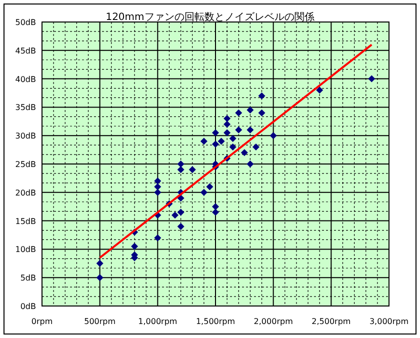 The height and width of the screenshot is (338, 420). What do you see at coordinates (25, 79) in the screenshot?
I see `y-tick-label: 40dB` at bounding box center [25, 79].